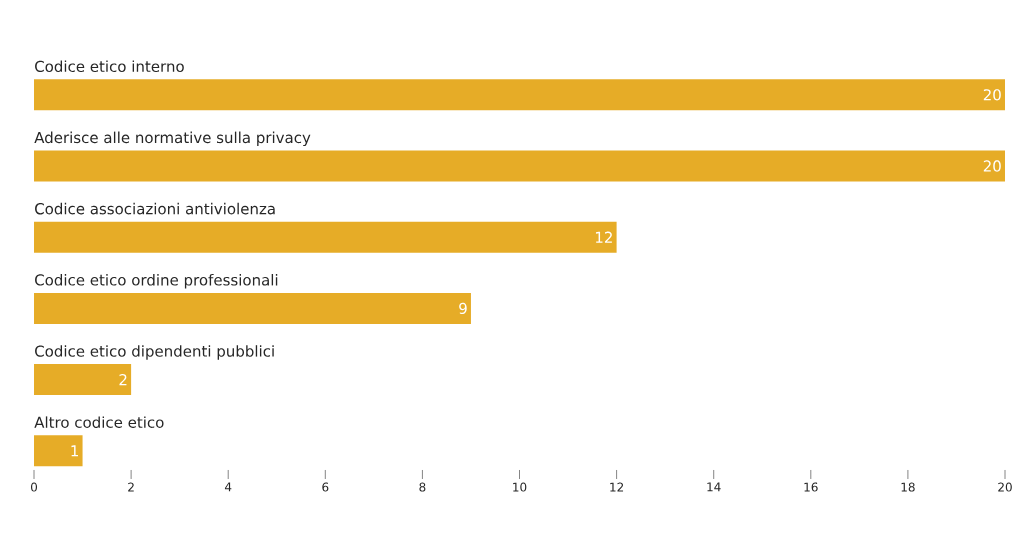  What do you see at coordinates (34, 487) in the screenshot?
I see `x-tick-label: 0` at bounding box center [34, 487].